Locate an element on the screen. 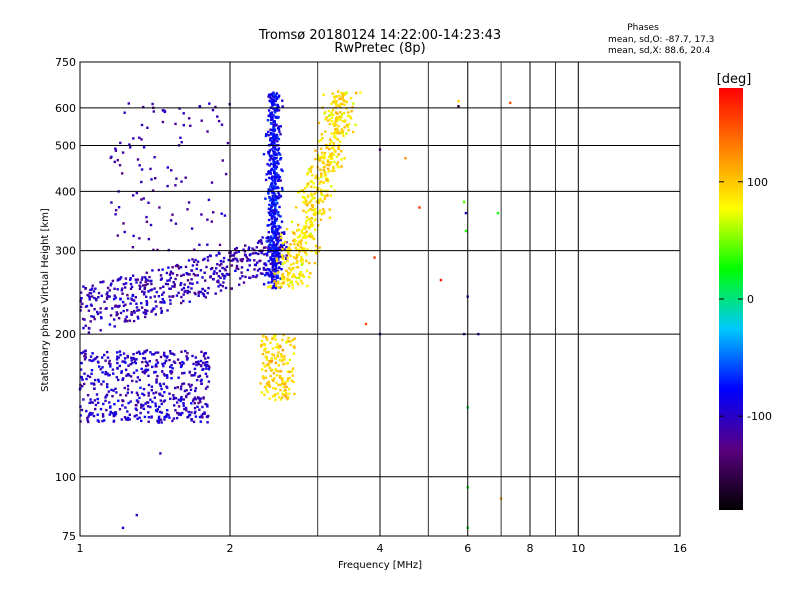 The image size is (800, 600). x-tick-label: 16 is located at coordinates (680, 548).